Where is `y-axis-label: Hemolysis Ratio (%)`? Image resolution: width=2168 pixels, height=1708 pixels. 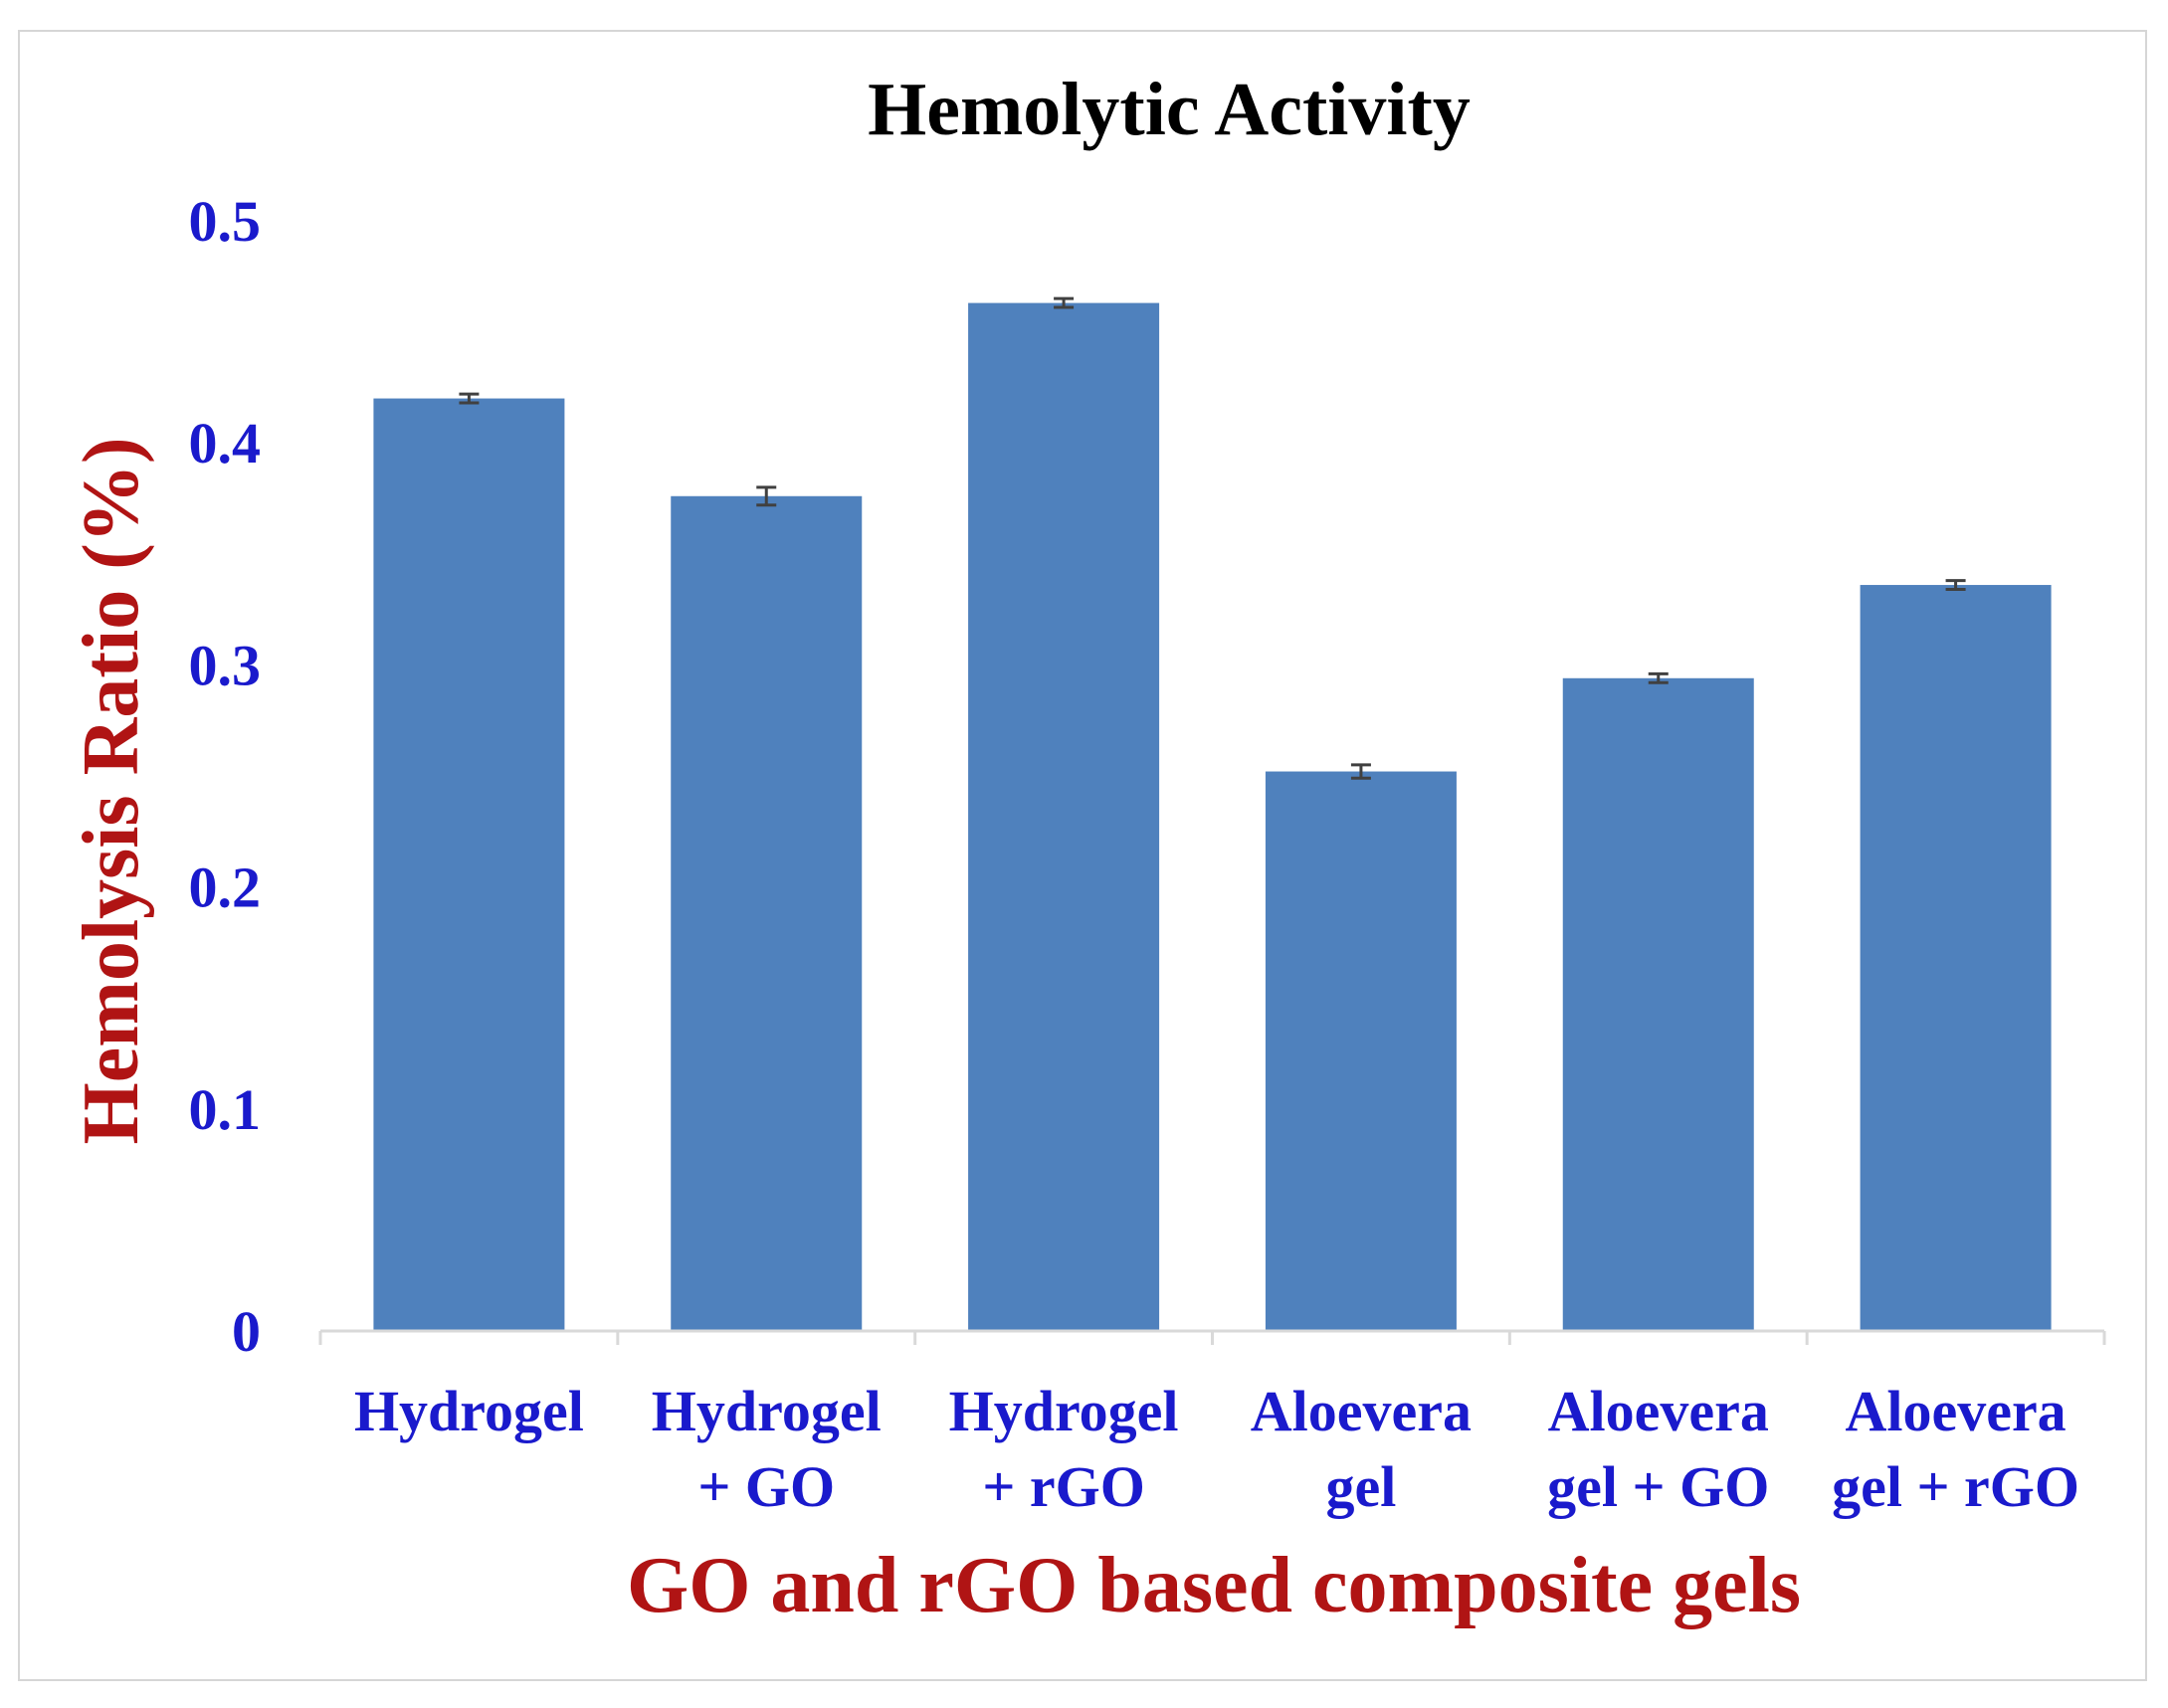
y-axis-label: Hemolysis Ratio (%) is located at coordinates (111, 790).